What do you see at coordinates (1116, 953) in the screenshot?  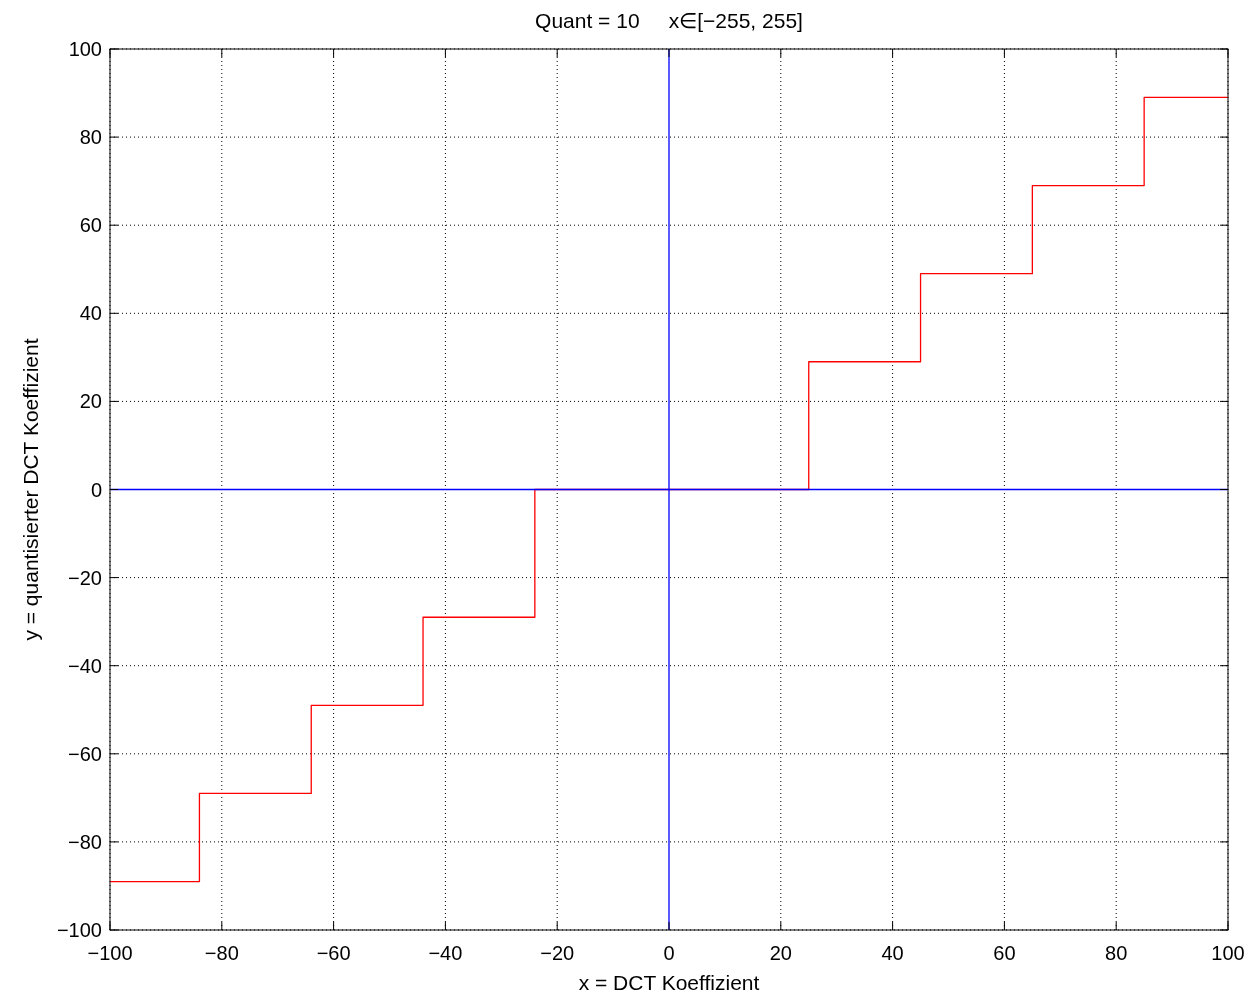 I see `x-tick-label: 80` at bounding box center [1116, 953].